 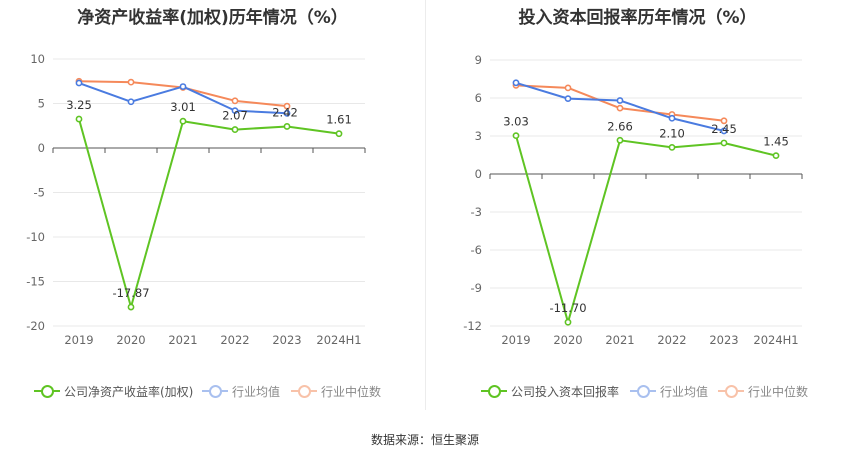 What do you see at coordinates (776, 142) in the screenshot?
I see `data-label: 1.45` at bounding box center [776, 142].